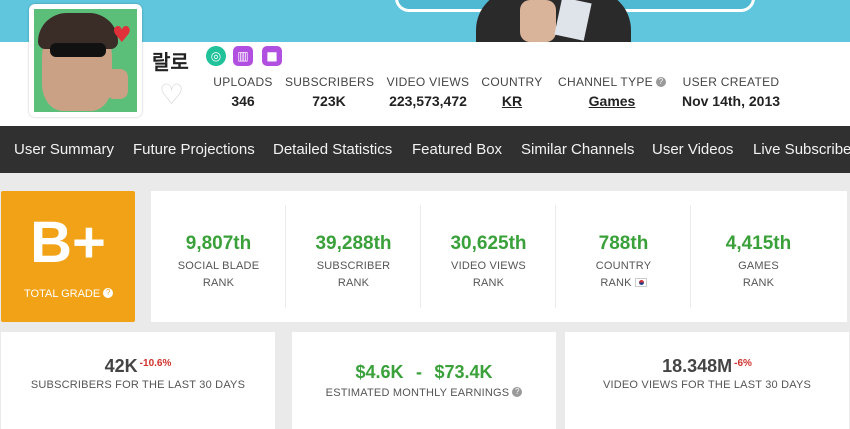  What do you see at coordinates (243, 92) in the screenshot?
I see `stat-uploads: UPLOADS 346` at bounding box center [243, 92].